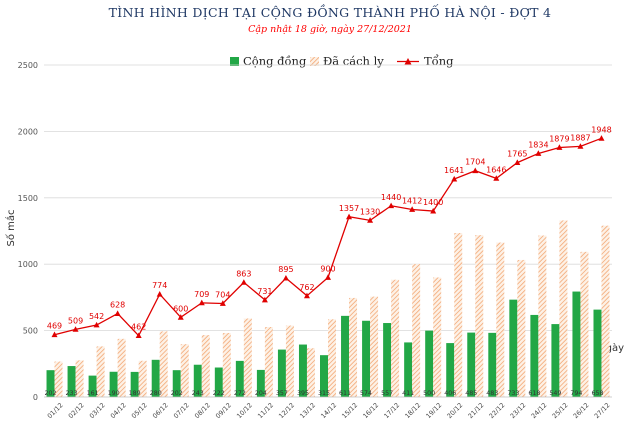  Describe the element at coordinates (479, 316) in the screenshot. I see `bar-da-cach-ly-21/12` at that location.